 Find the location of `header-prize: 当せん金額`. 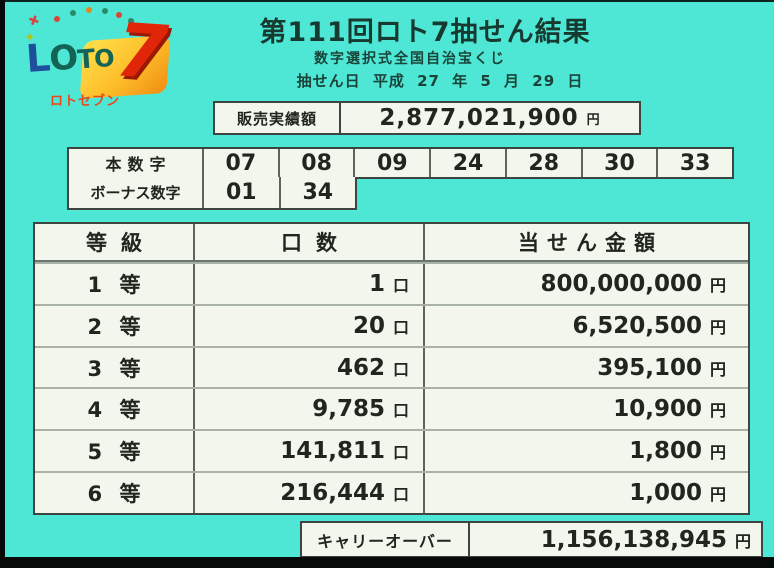

header-prize: 当せん金額 is located at coordinates (585, 242).